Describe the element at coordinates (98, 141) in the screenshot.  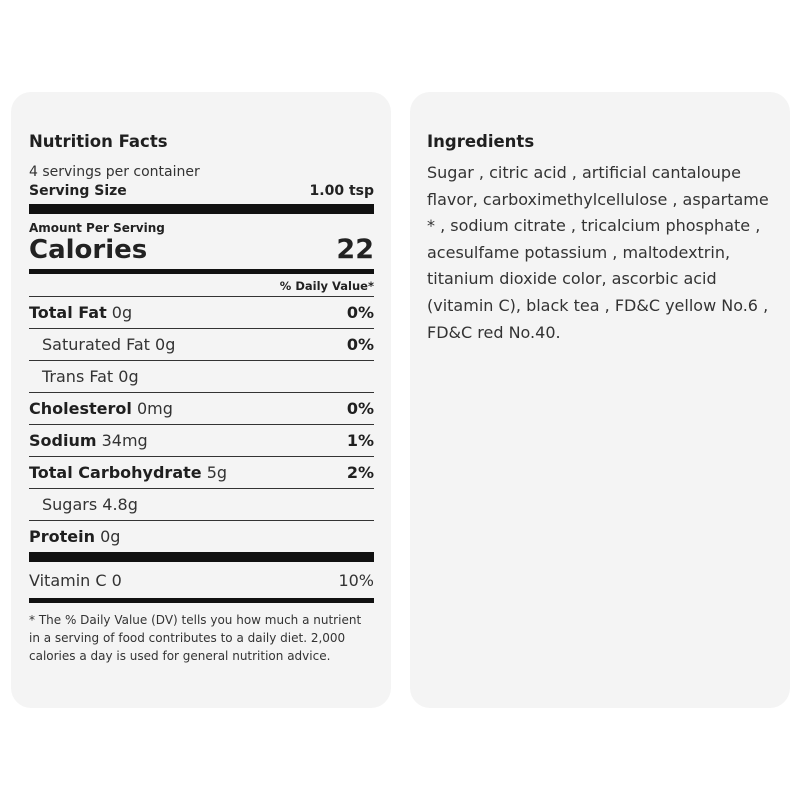
I see `nutrition-title: Nutrition Facts` at that location.